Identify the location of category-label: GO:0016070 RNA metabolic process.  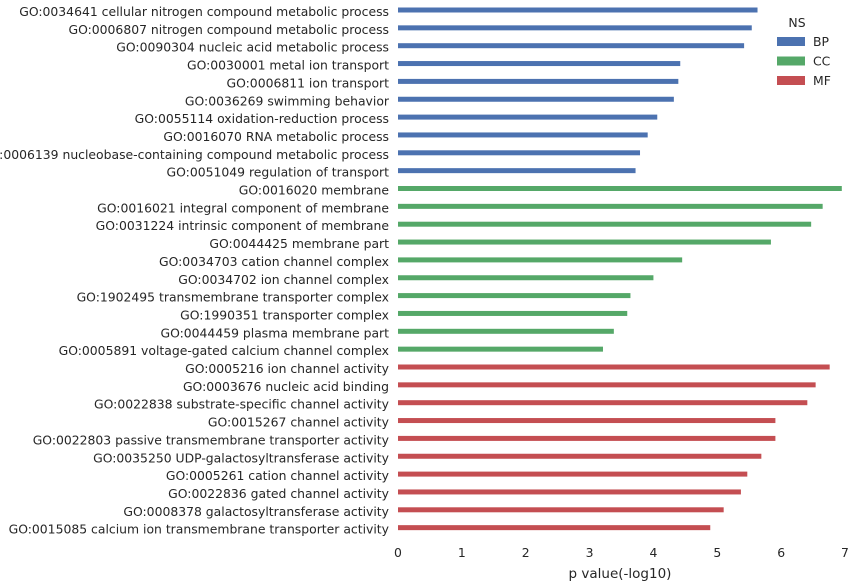
(276, 136).